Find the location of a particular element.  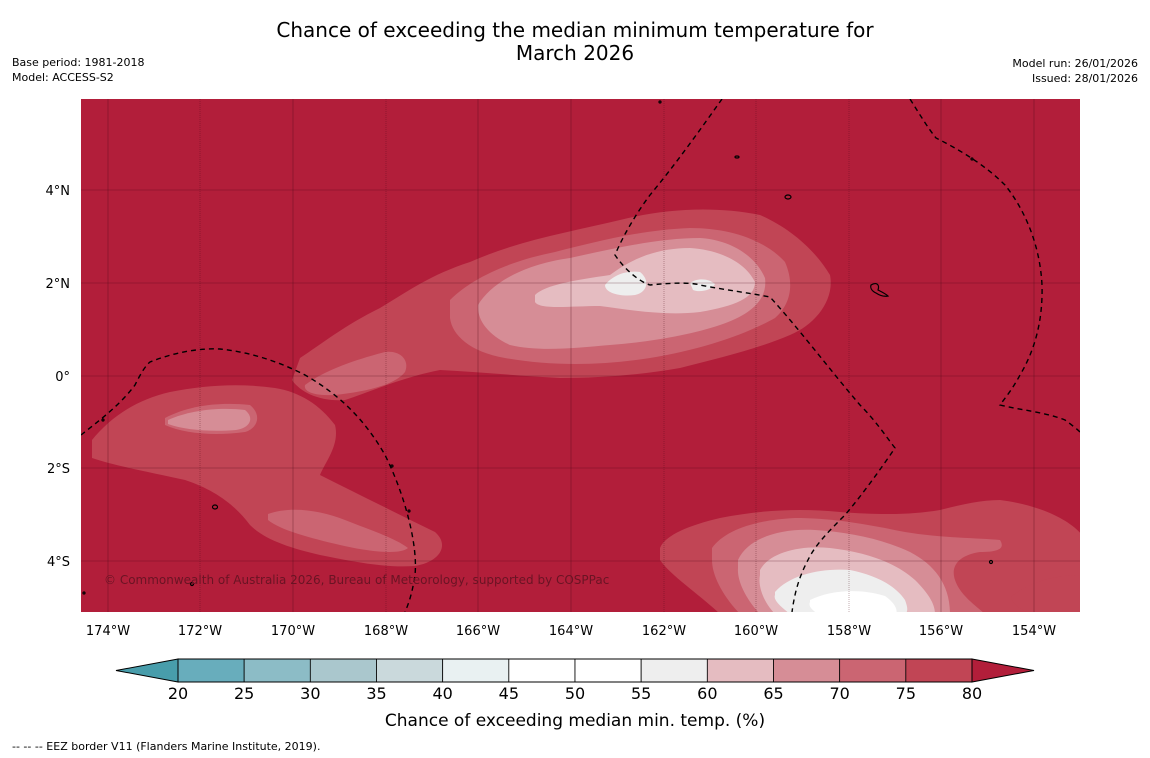

longitude-label: 156°W is located at coordinates (941, 631).